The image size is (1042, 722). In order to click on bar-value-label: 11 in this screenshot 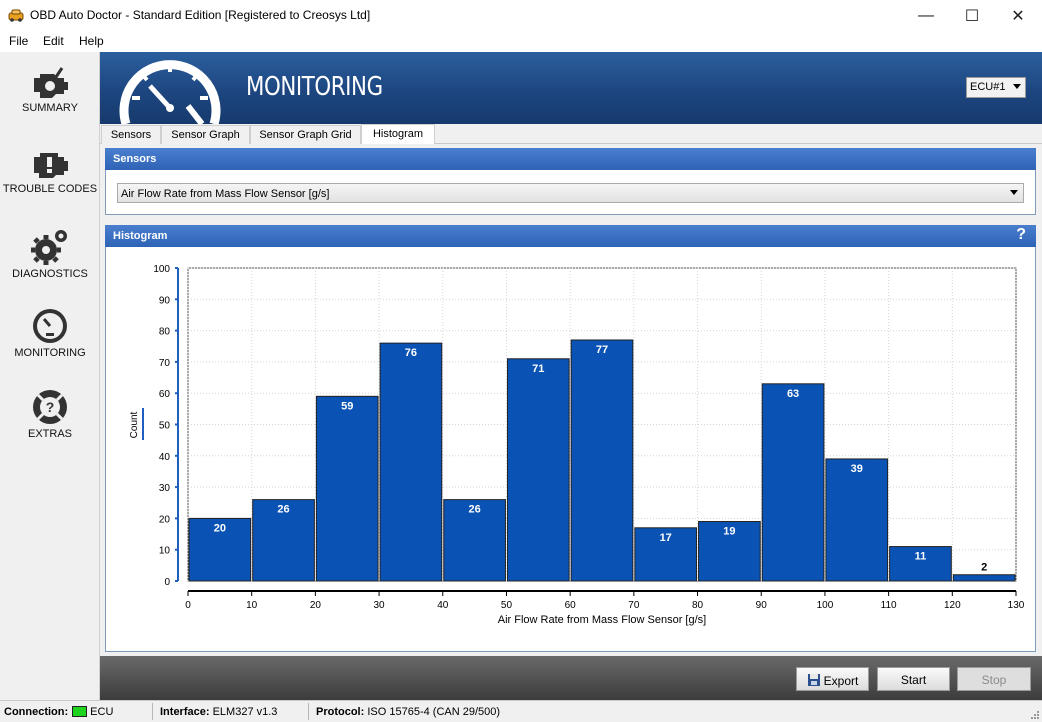, I will do `click(921, 557)`.